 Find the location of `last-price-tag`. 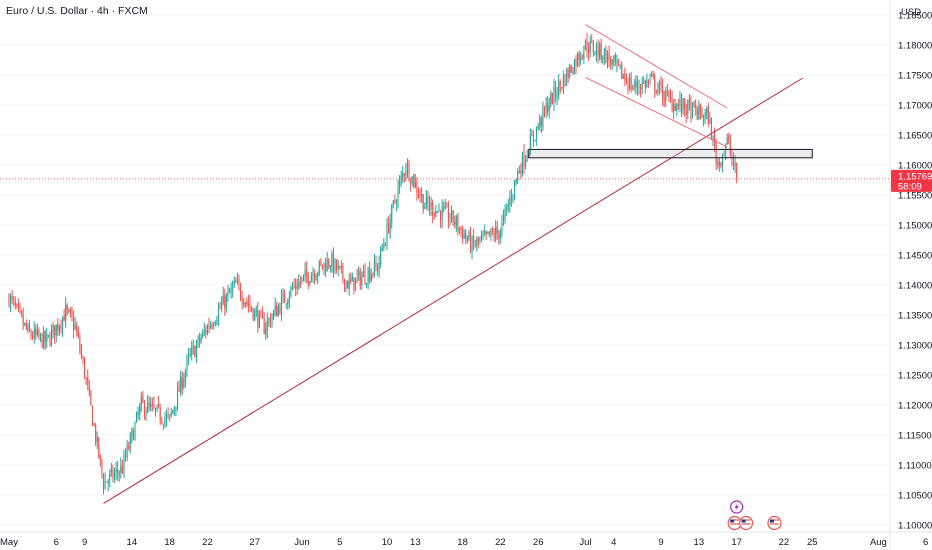

last-price-tag is located at coordinates (911, 180).